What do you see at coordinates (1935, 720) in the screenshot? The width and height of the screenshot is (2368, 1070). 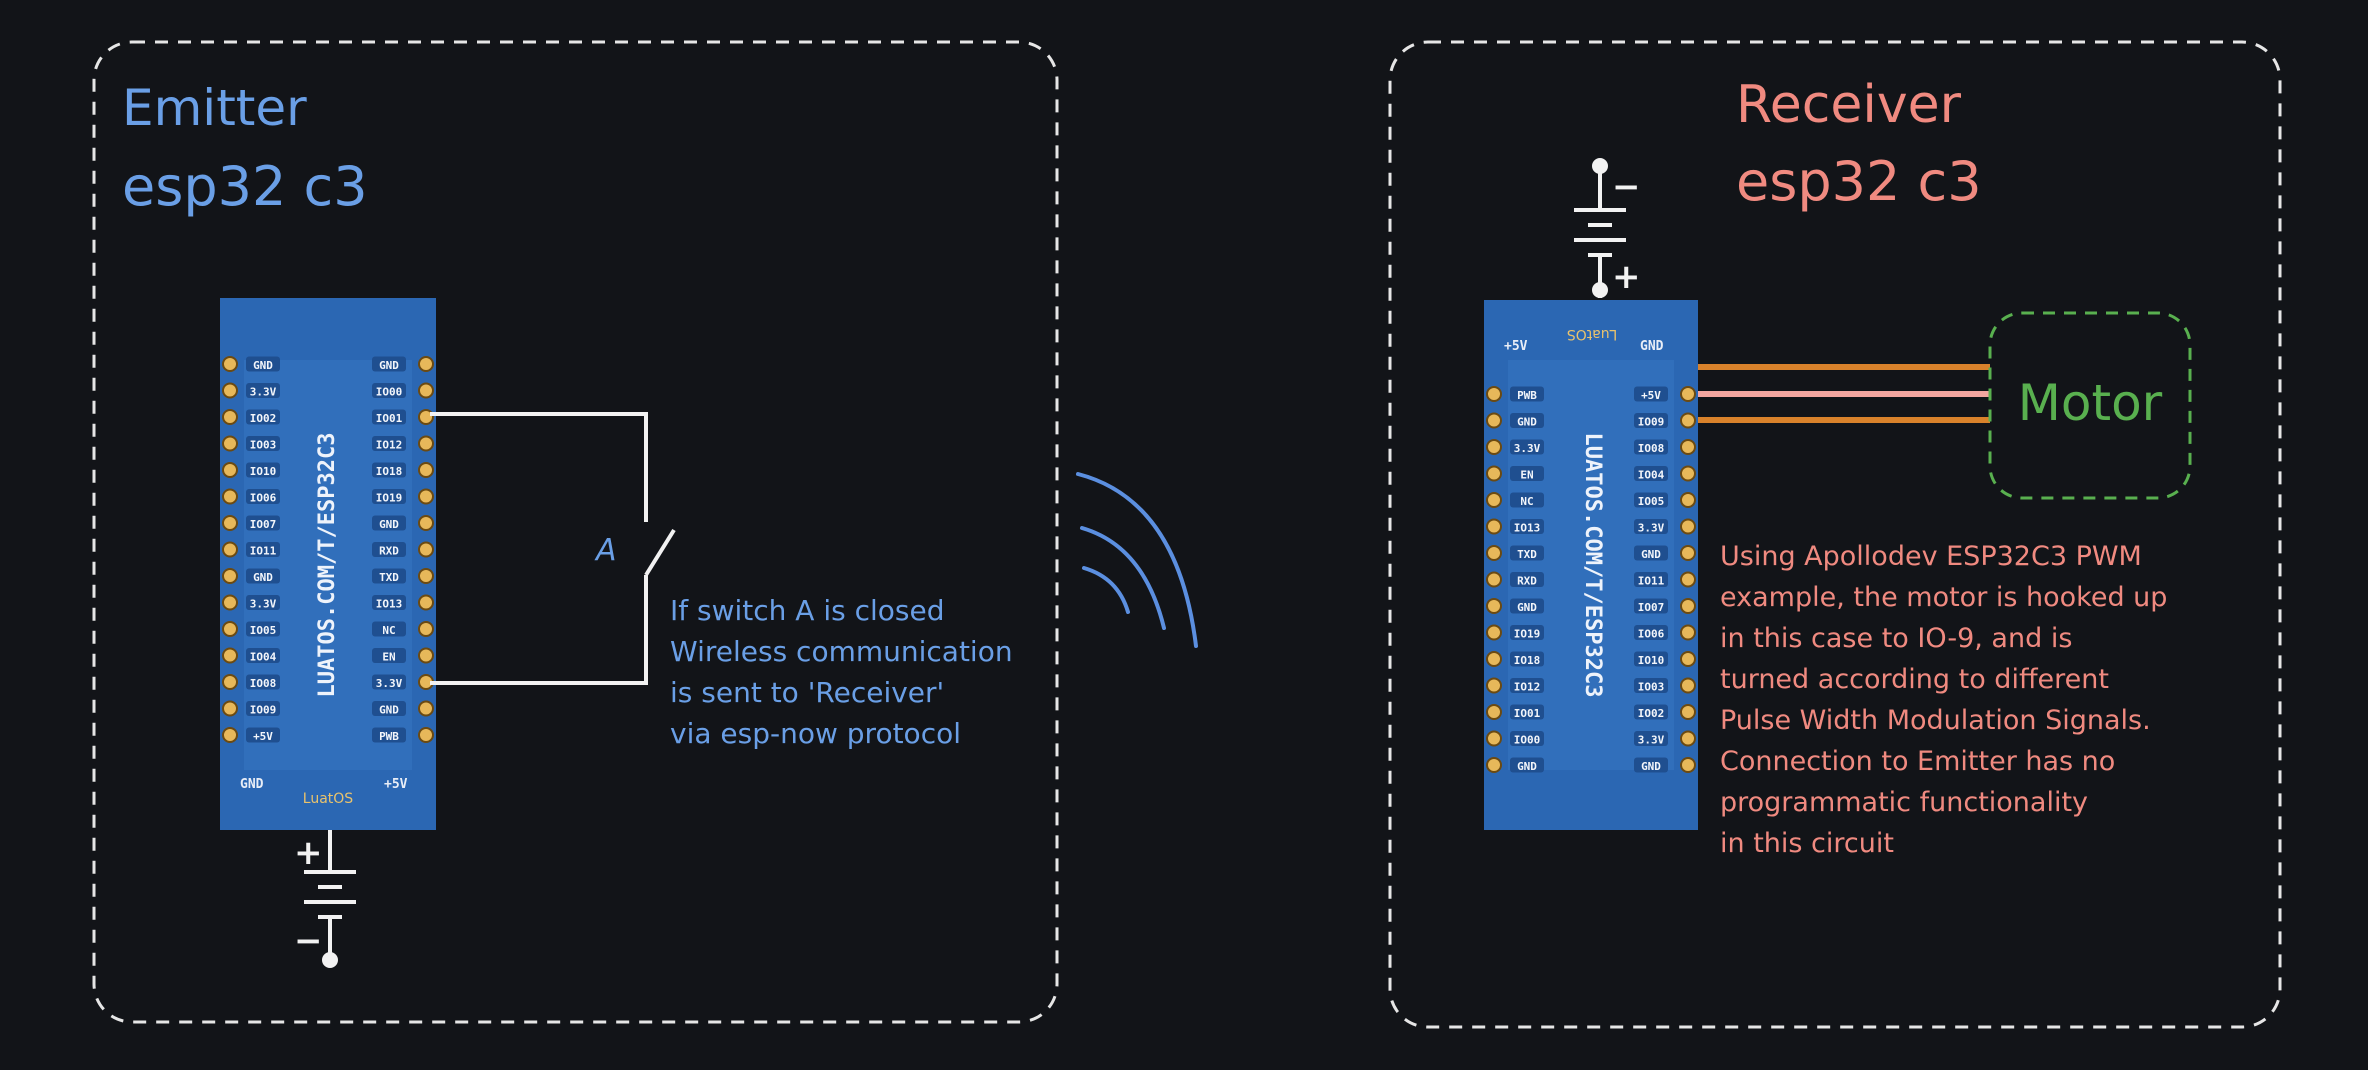 I see `receiver-note-line: Pulse Width Modulation Signals.` at bounding box center [1935, 720].